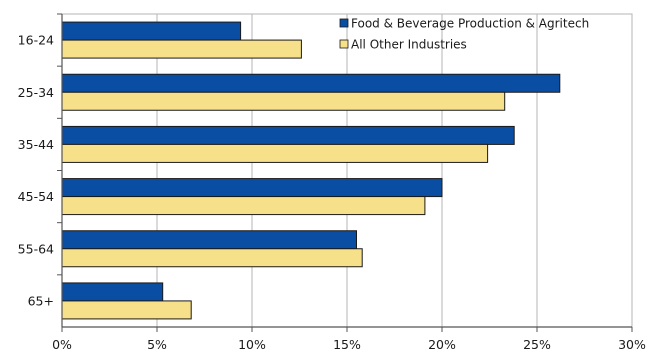 This screenshot has height=354, width=646. What do you see at coordinates (126, 310) in the screenshot?
I see `bar-all-other-65+` at bounding box center [126, 310].